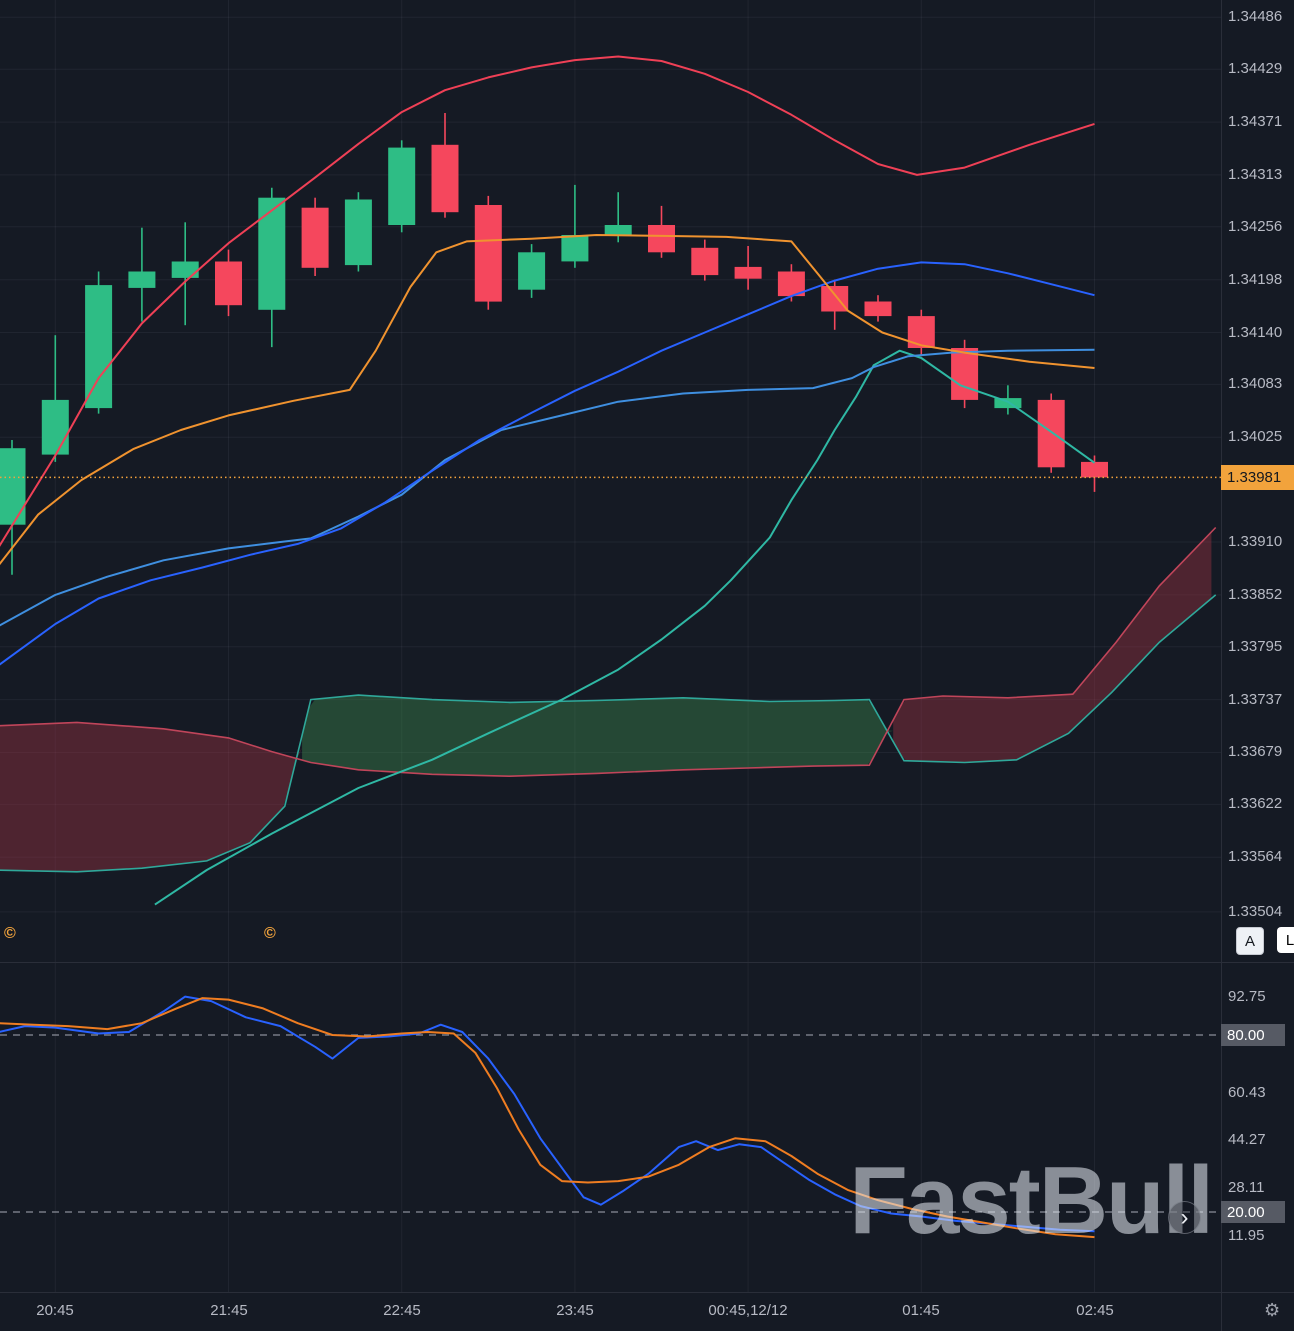 The width and height of the screenshot is (1294, 1331). Describe the element at coordinates (402, 1310) in the screenshot. I see `time-axis-label: 22:45` at that location.